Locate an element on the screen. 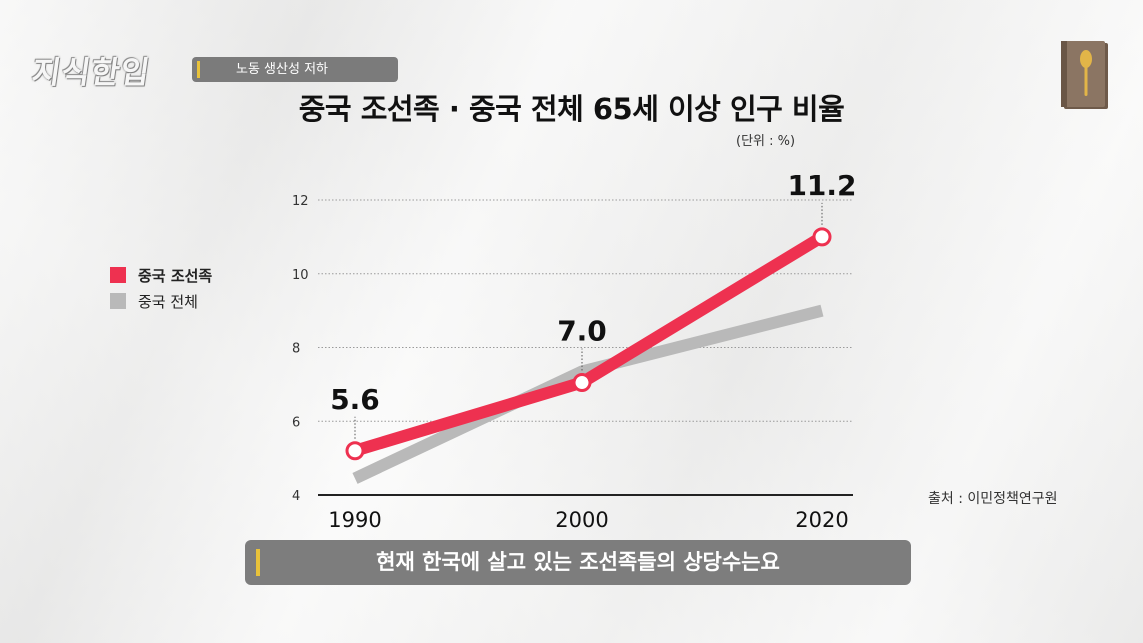 This screenshot has width=1143, height=643. legend-label-china-total: 중국 전체 is located at coordinates (168, 301).